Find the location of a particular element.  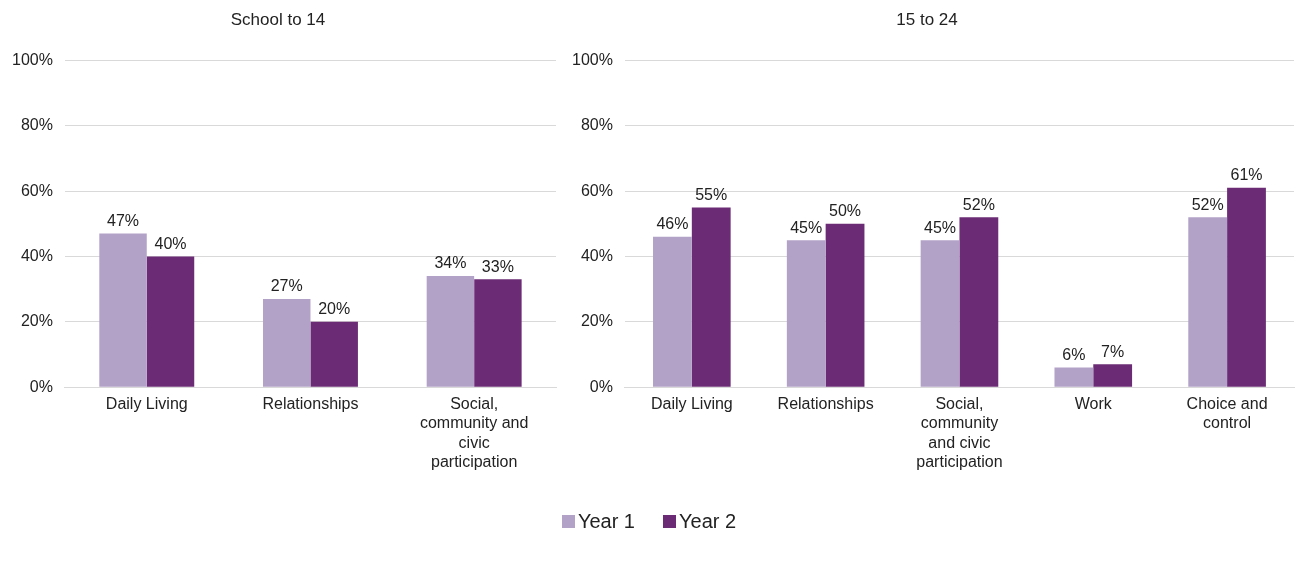

data-label: 47% is located at coordinates (123, 221).